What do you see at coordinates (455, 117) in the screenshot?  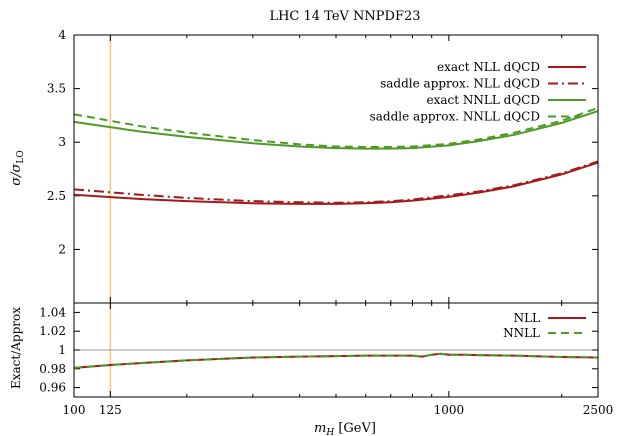 I see `main-legend-label-4: saddle approx. NNLL dQCD` at bounding box center [455, 117].